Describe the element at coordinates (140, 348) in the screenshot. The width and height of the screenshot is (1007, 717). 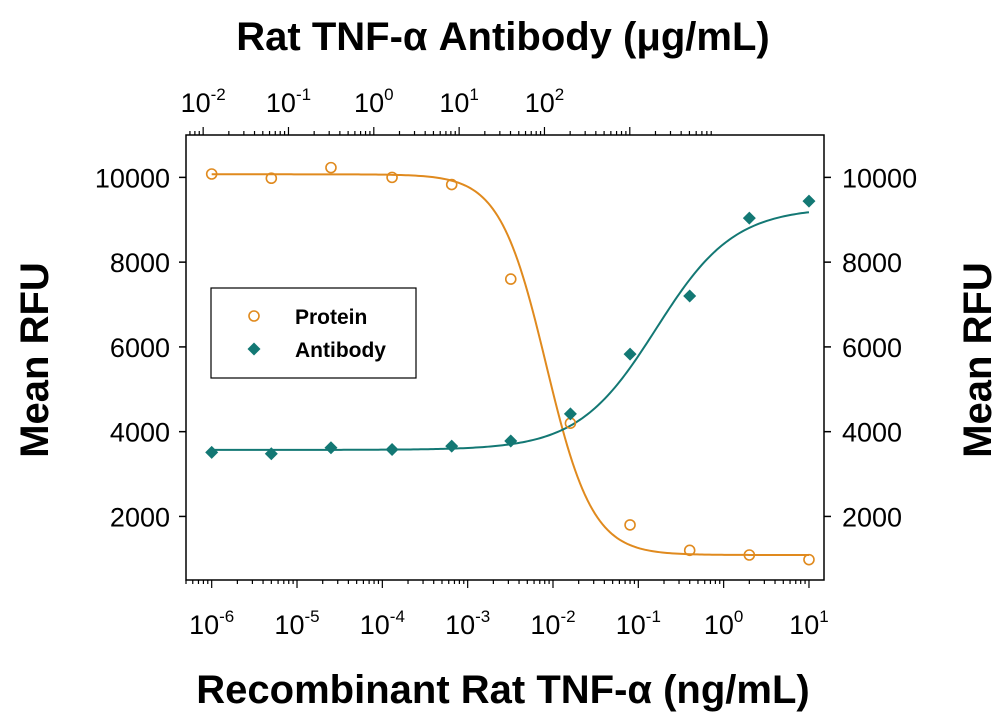
I see `y-tick-label-left: 6000` at that location.